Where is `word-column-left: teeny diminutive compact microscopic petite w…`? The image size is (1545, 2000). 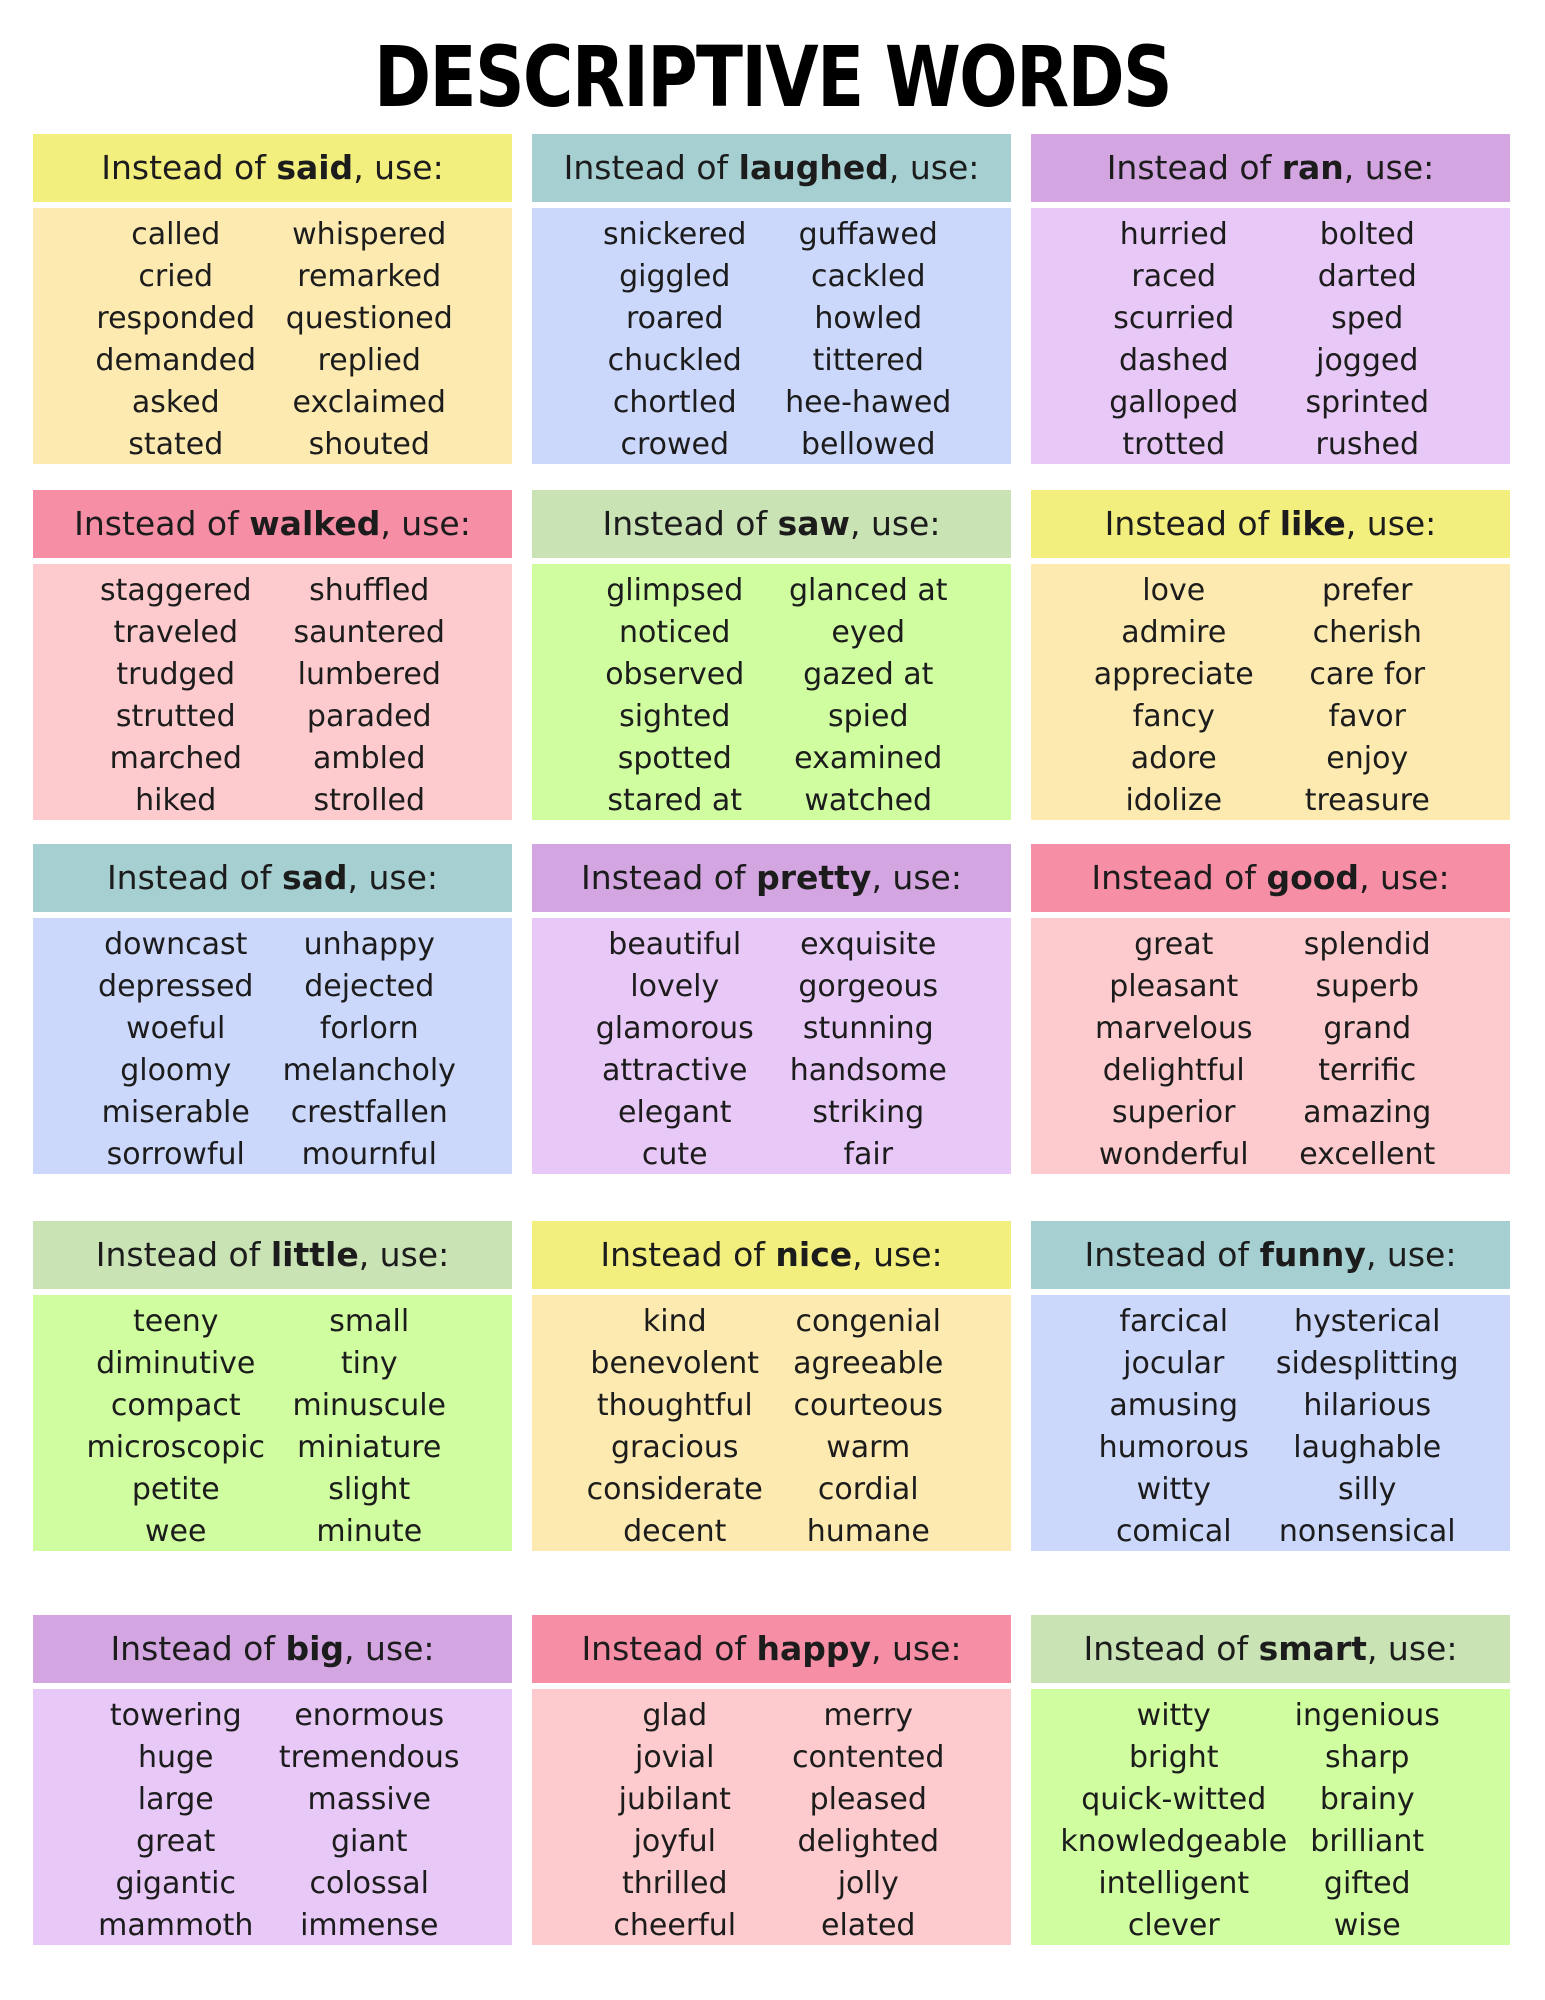
word-column-left: teeny diminutive compact microscopic petite w… is located at coordinates (176, 1426).